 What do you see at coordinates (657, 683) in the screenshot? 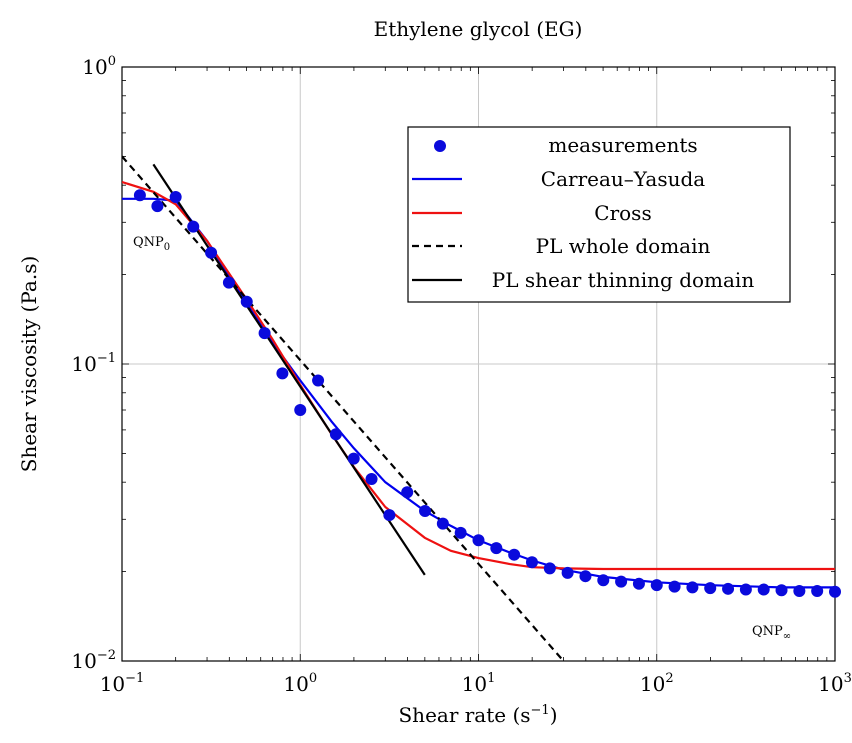
I see `x-tick-label: 10²` at bounding box center [657, 683].